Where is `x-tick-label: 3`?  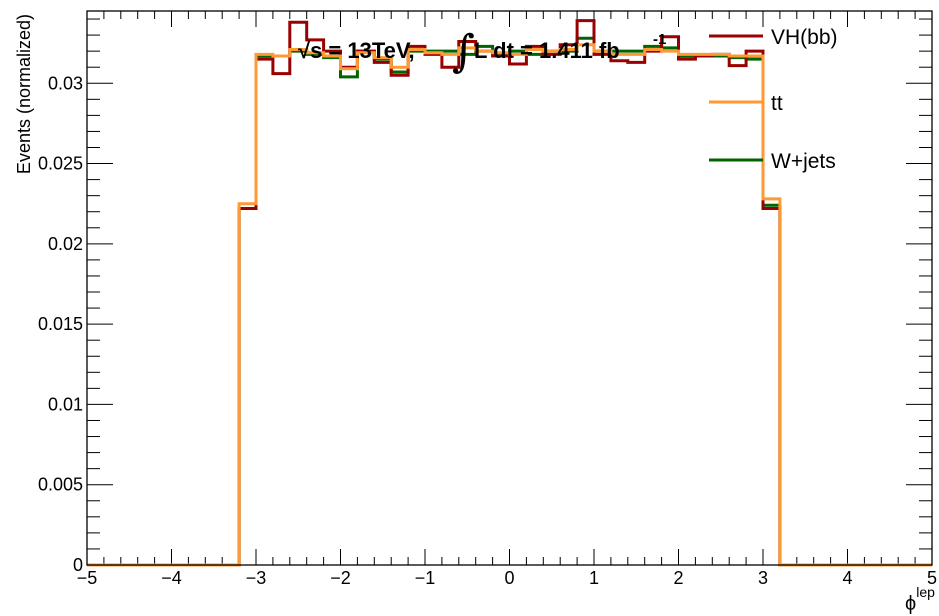 x-tick-label: 3 is located at coordinates (763, 578).